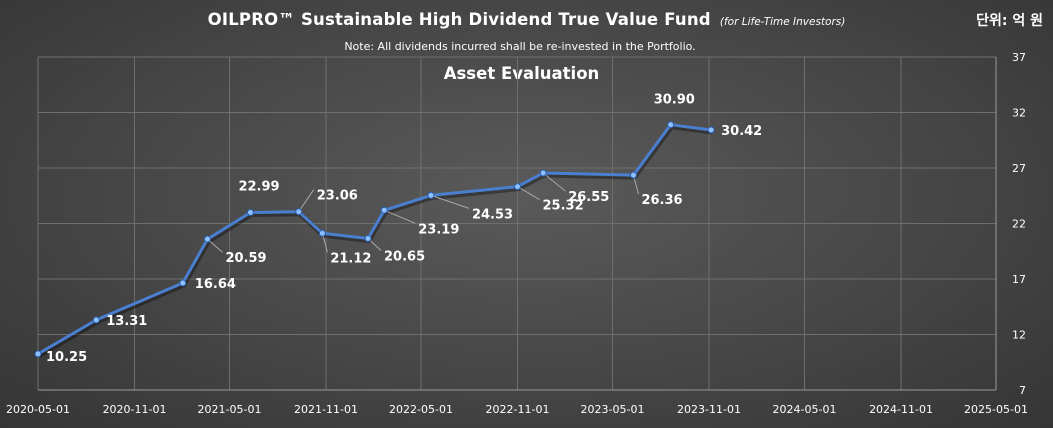 The width and height of the screenshot is (1053, 428). I want to click on x-tick-label: 2024-05-01, so click(805, 409).